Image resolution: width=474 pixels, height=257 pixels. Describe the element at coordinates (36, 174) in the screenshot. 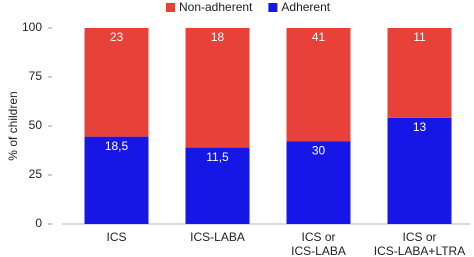

I see `y-tick-label: 25` at that location.